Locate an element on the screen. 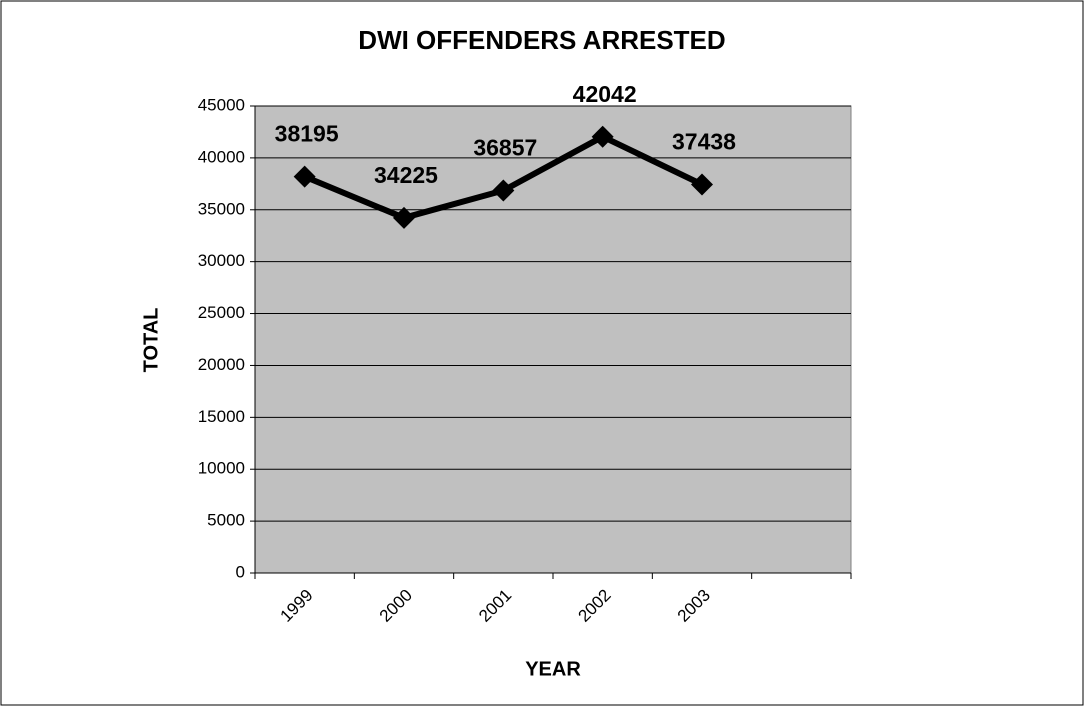 This screenshot has width=1084, height=706. y-tick-label: 40000 is located at coordinates (221, 156).